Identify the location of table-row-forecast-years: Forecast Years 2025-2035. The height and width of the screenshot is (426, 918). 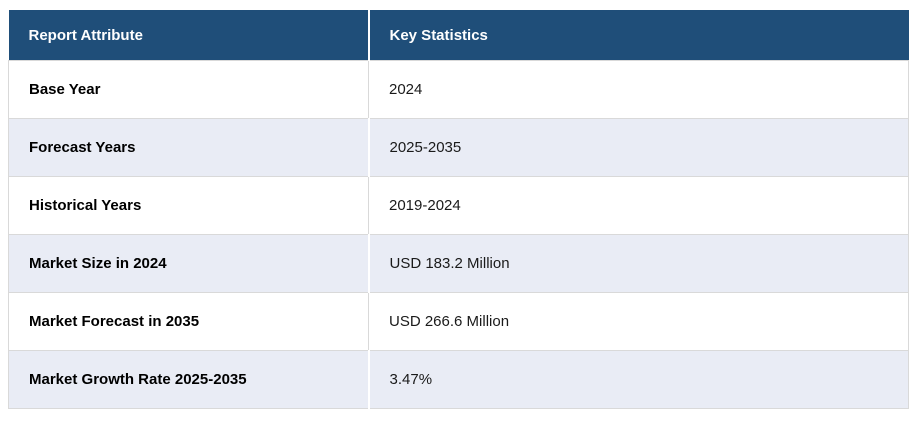
(458, 147).